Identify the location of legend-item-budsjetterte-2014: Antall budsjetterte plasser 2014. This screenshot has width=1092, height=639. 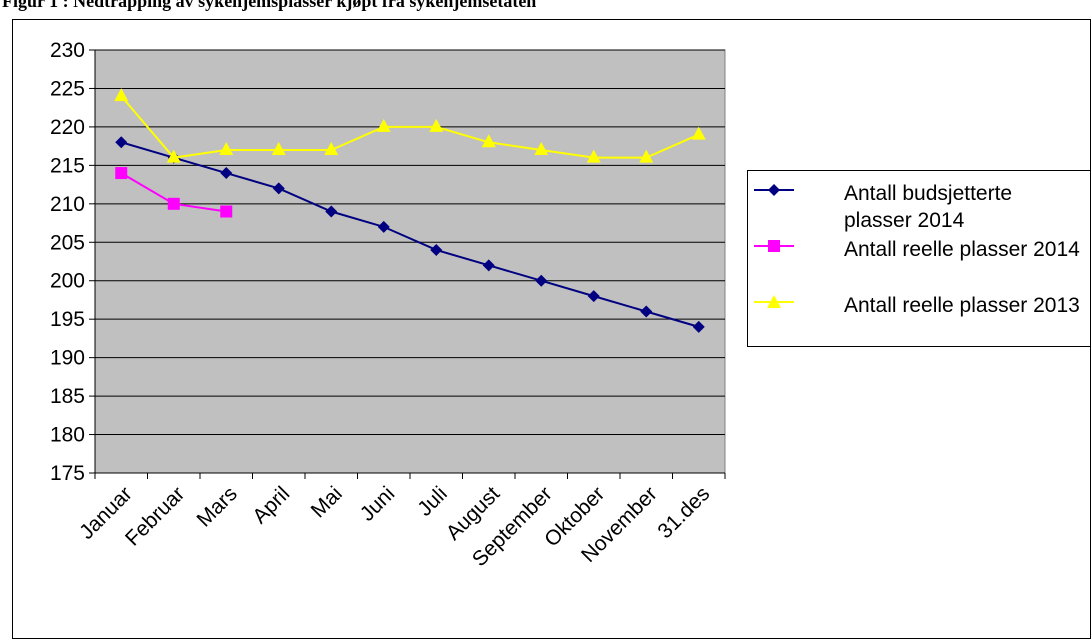
(919, 207).